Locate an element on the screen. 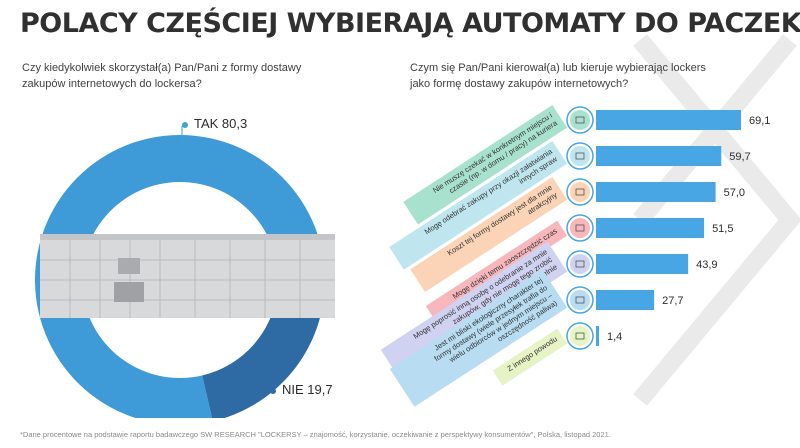  money-icon-glyph is located at coordinates (580, 192).